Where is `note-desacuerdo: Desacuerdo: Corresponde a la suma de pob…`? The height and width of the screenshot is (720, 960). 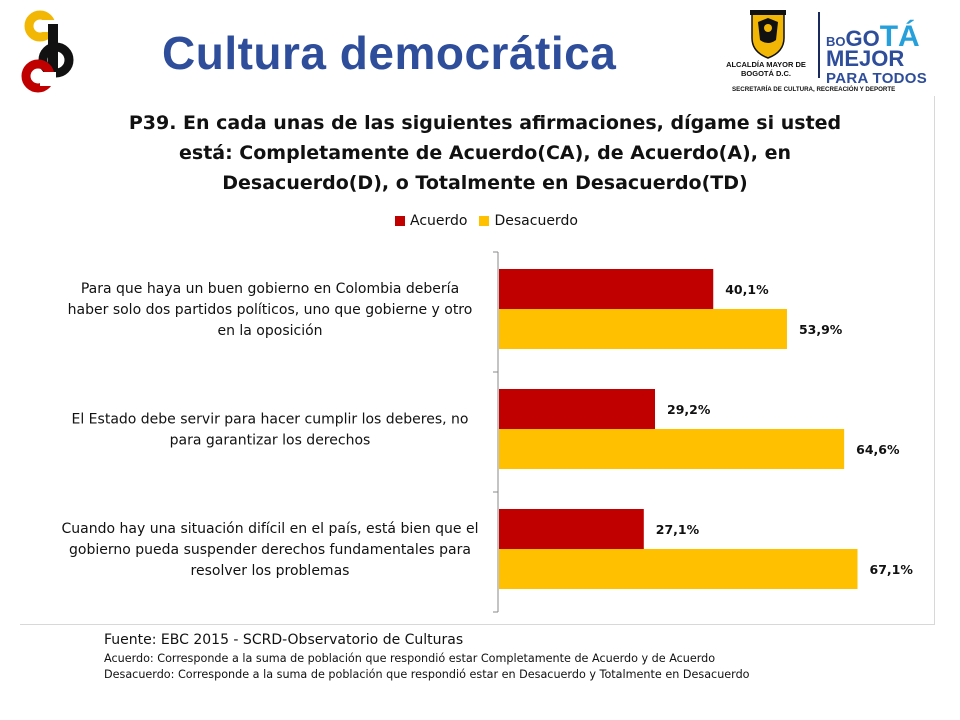 note-desacuerdo: Desacuerdo: Corresponde a la suma de pob… is located at coordinates (427, 674).